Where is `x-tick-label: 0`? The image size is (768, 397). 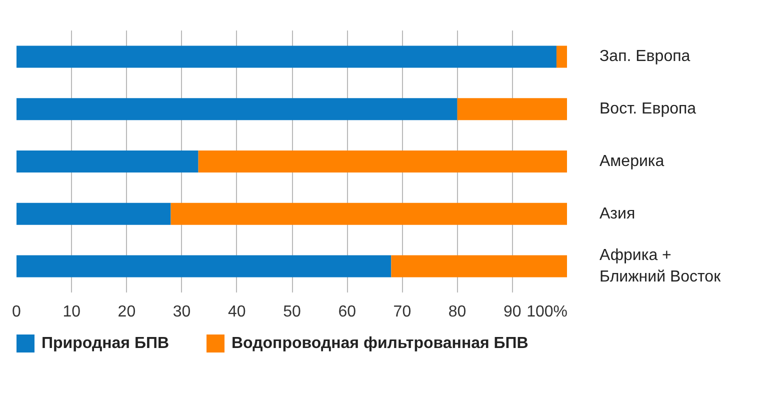
x-tick-label: 0 is located at coordinates (17, 312).